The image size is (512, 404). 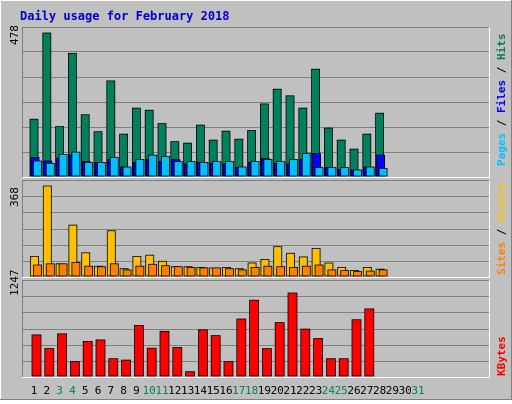 What do you see at coordinates (187, 390) in the screenshot?
I see `x-tick-label: 13` at bounding box center [187, 390].